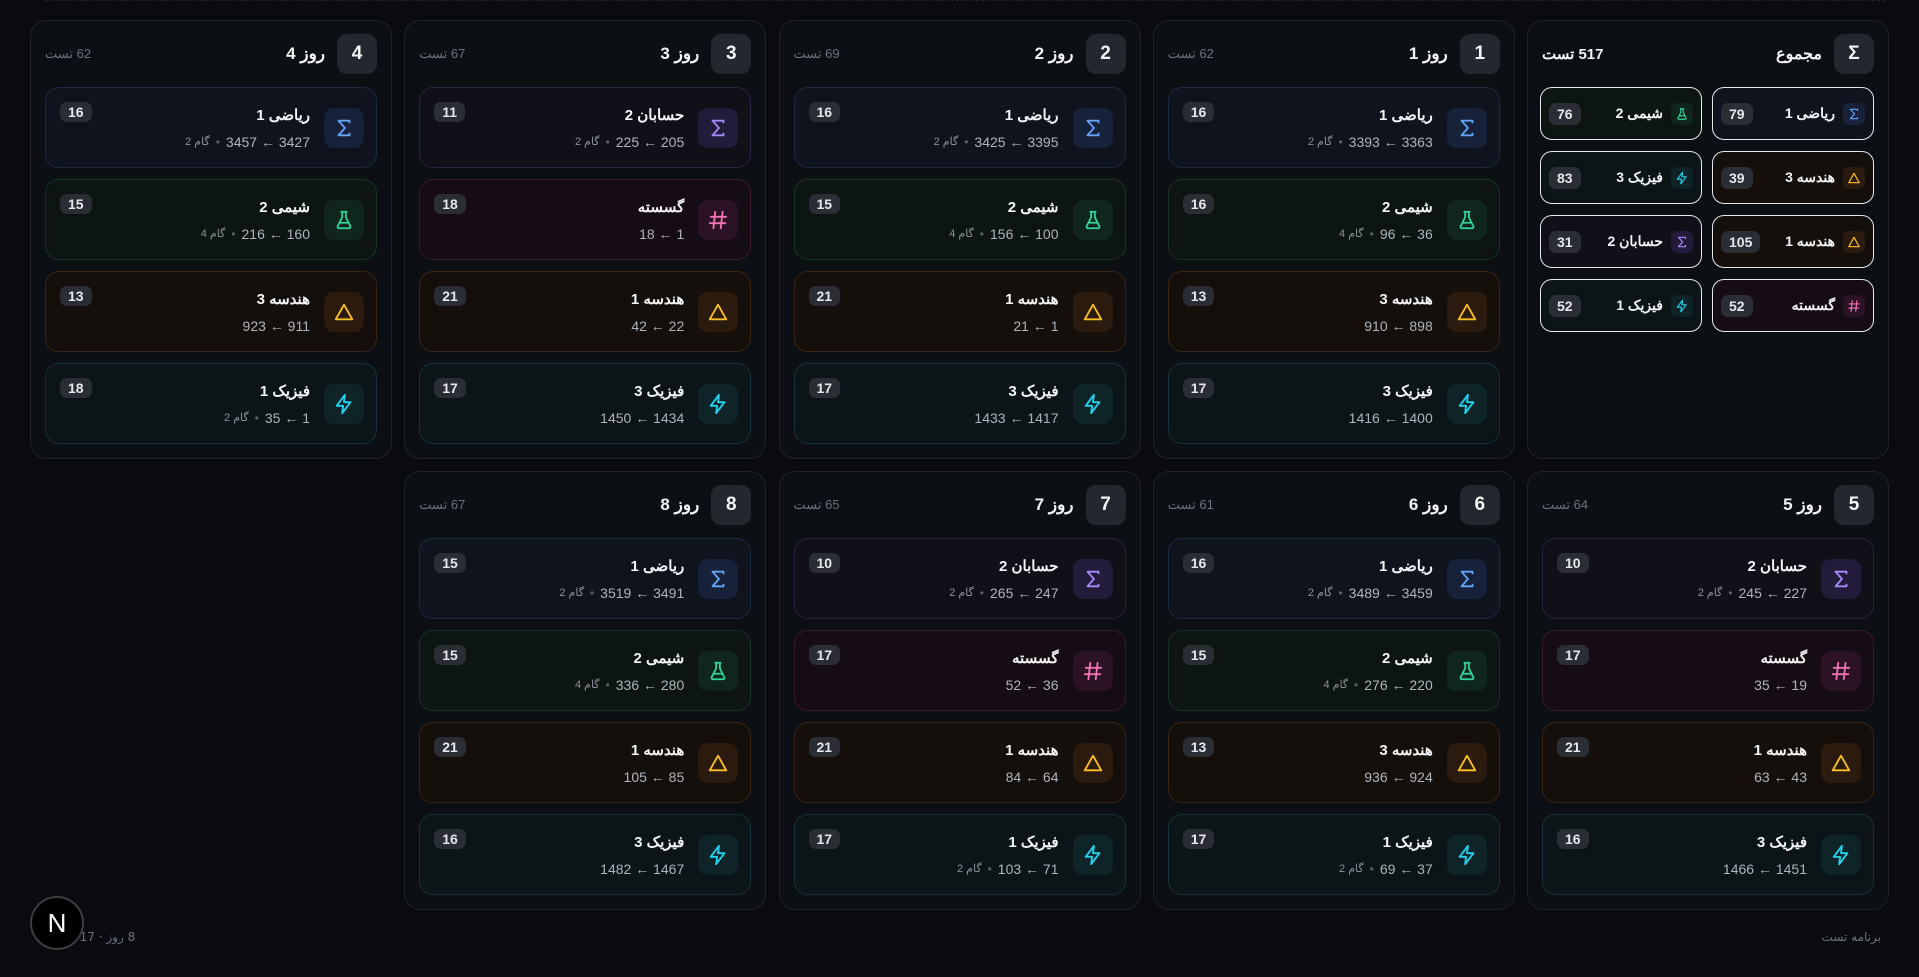  I want to click on task-item: فیزیک 1 71 ← 103 • گام 2 17, so click(959, 854).